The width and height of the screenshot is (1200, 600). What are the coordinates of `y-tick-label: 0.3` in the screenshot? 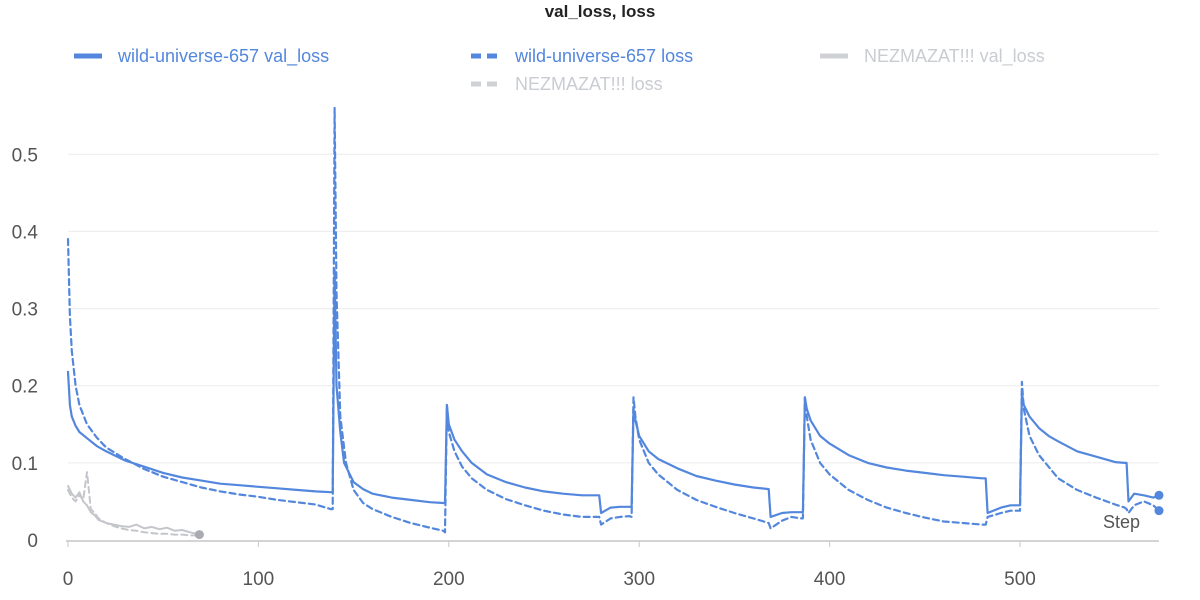 It's located at (25, 310).